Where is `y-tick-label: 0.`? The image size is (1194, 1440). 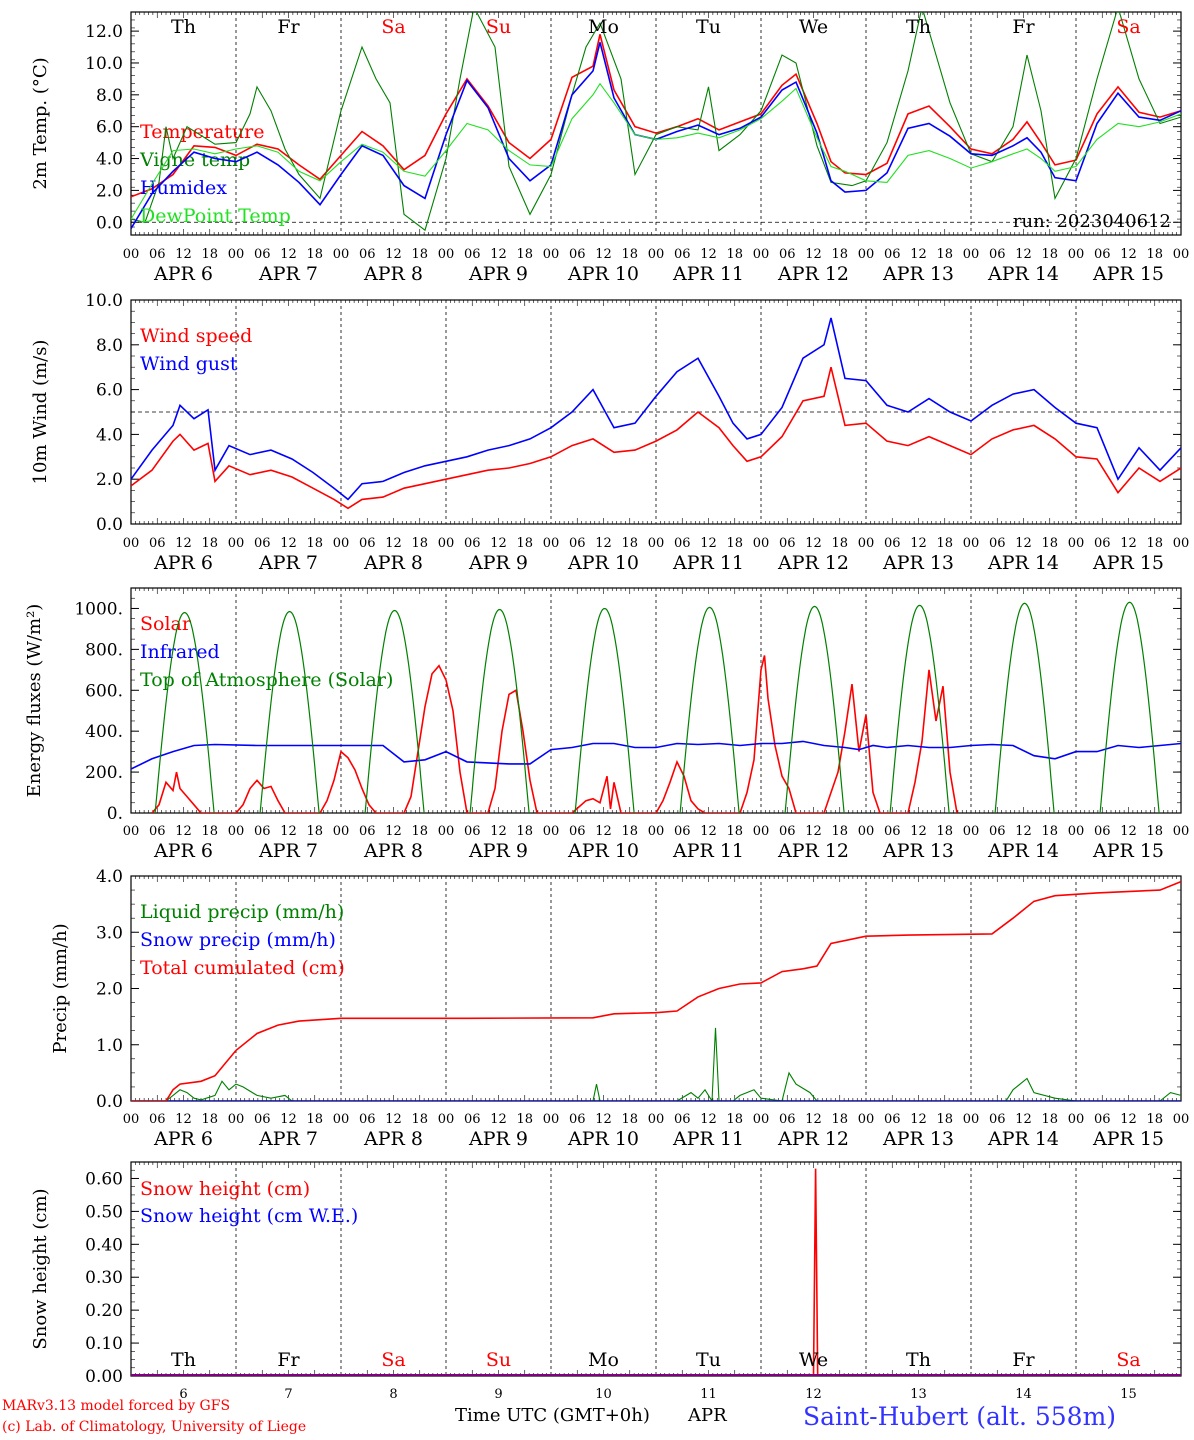 y-tick-label: 0. is located at coordinates (115, 814).